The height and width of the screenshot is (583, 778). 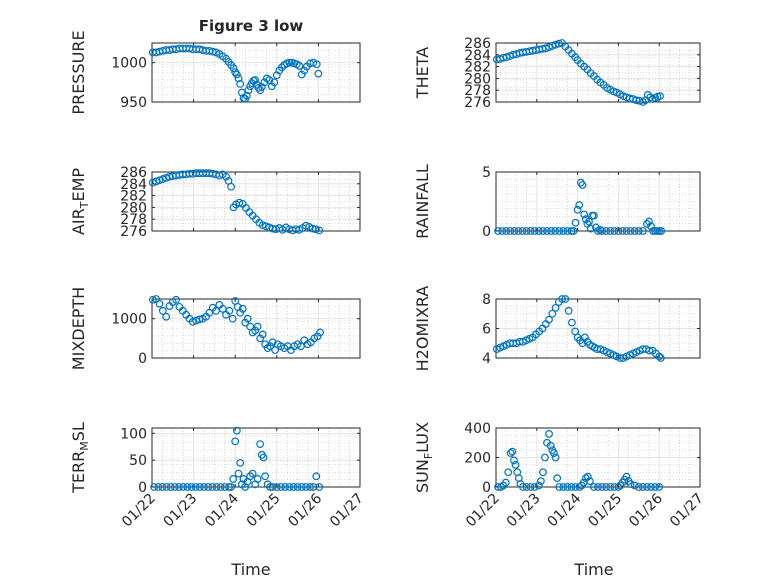 I want to click on y-tick-label: 284, so click(x=133, y=185).